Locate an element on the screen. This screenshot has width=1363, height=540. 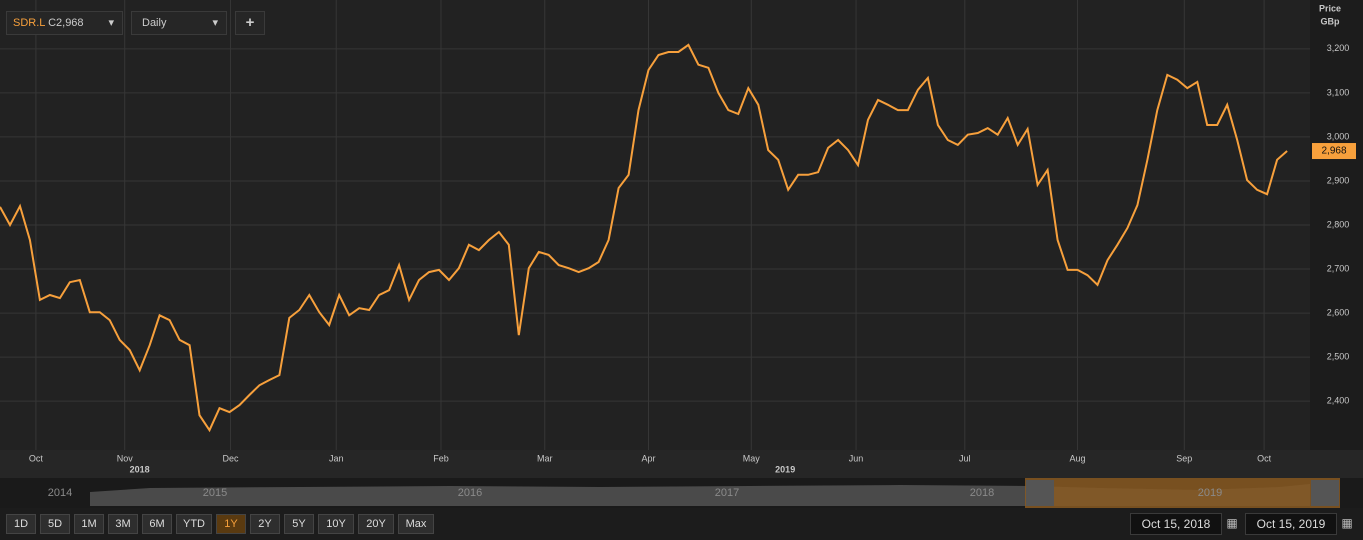
range-button: 1D is located at coordinates (21, 524).